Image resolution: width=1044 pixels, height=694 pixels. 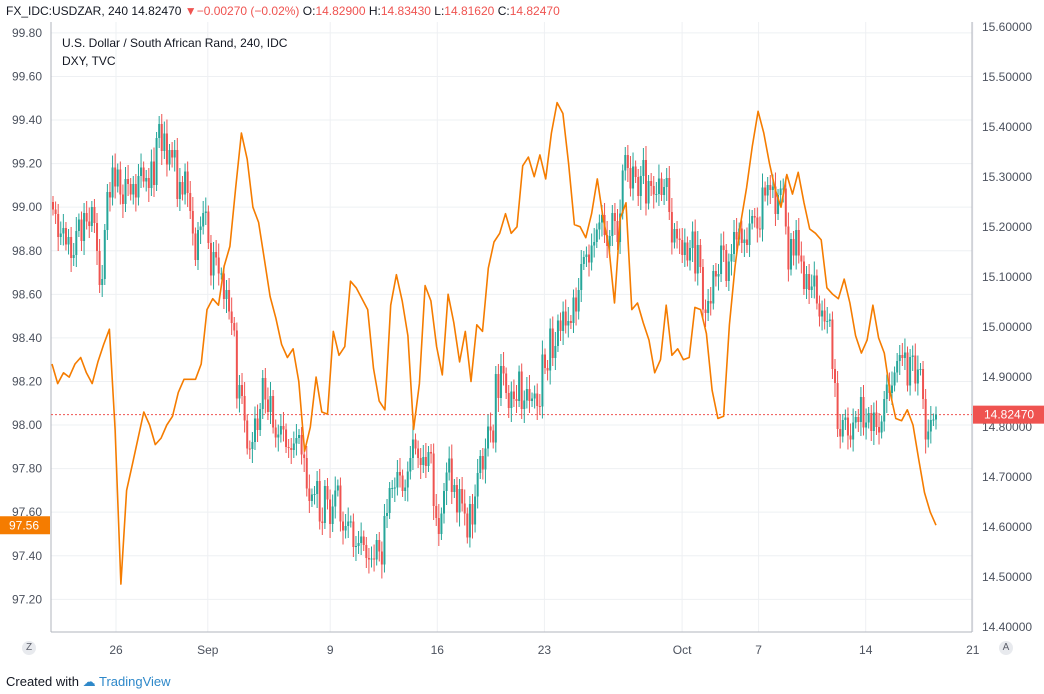 I want to click on symbol-label: FX_IDC:USDZAR, 240, so click(x=67, y=11).